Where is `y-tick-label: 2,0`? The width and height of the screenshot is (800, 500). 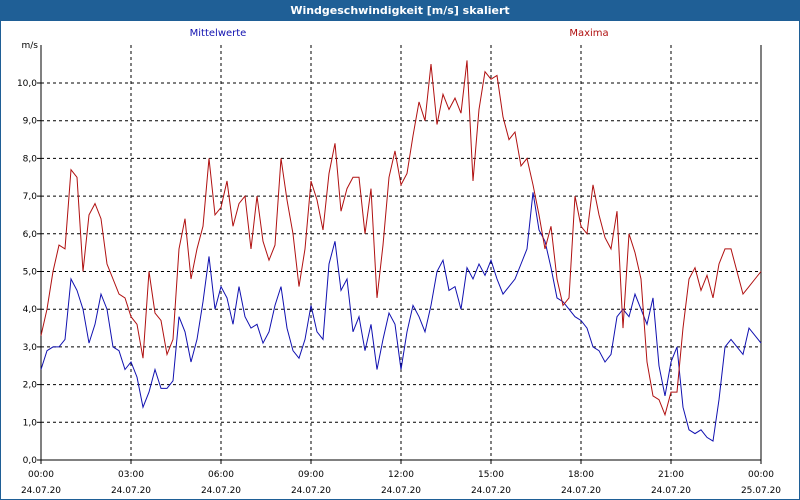 y-tick-label: 2,0 is located at coordinates (30, 386).